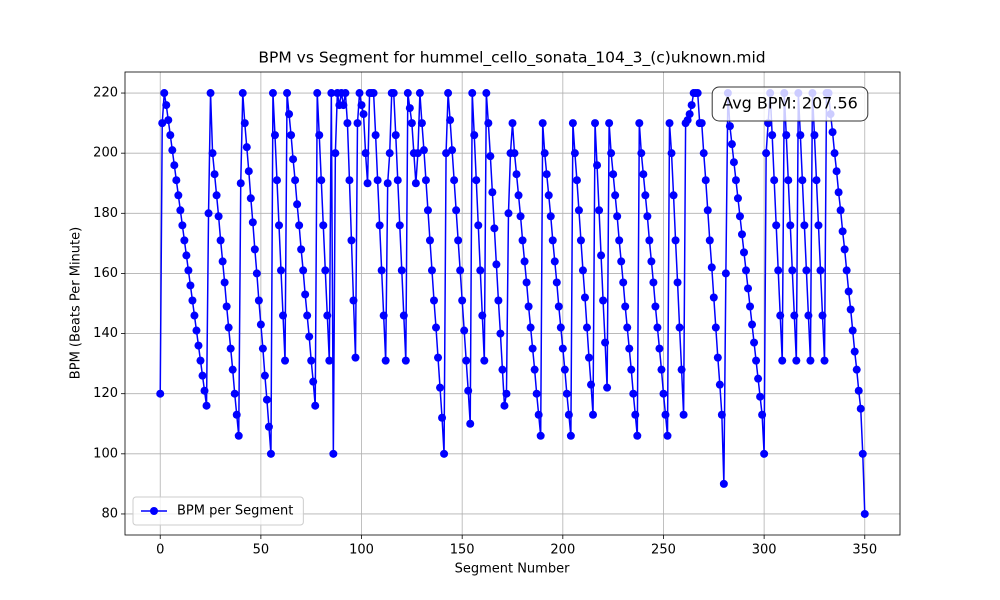 This screenshot has height=600, width=1000. I want to click on x-tick-label: 150, so click(462, 550).